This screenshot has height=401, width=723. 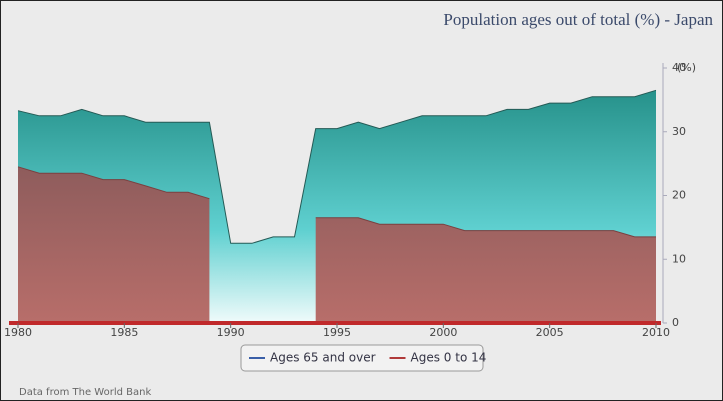 What do you see at coordinates (679, 258) in the screenshot?
I see `y-tick-label: 10` at bounding box center [679, 258].